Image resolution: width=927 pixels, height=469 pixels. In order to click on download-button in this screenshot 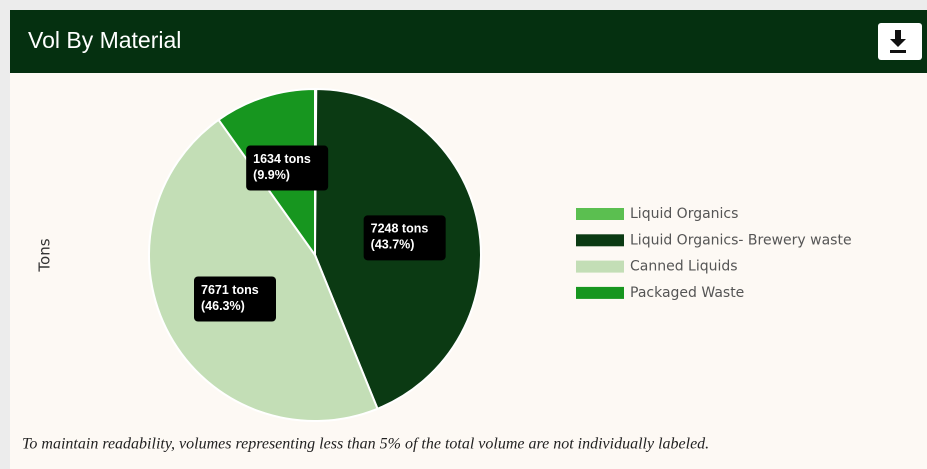, I will do `click(900, 41)`.